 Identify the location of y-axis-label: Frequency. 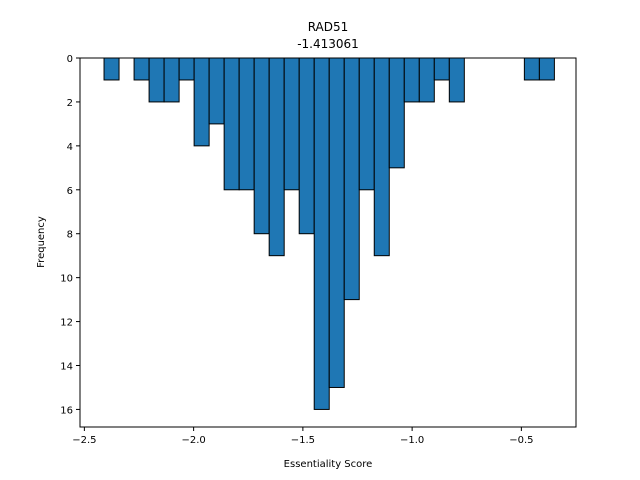
(41, 242).